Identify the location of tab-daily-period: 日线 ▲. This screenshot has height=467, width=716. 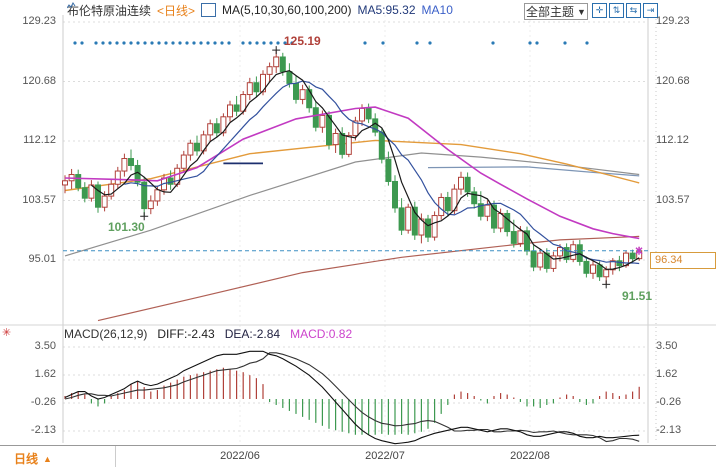
(33, 458).